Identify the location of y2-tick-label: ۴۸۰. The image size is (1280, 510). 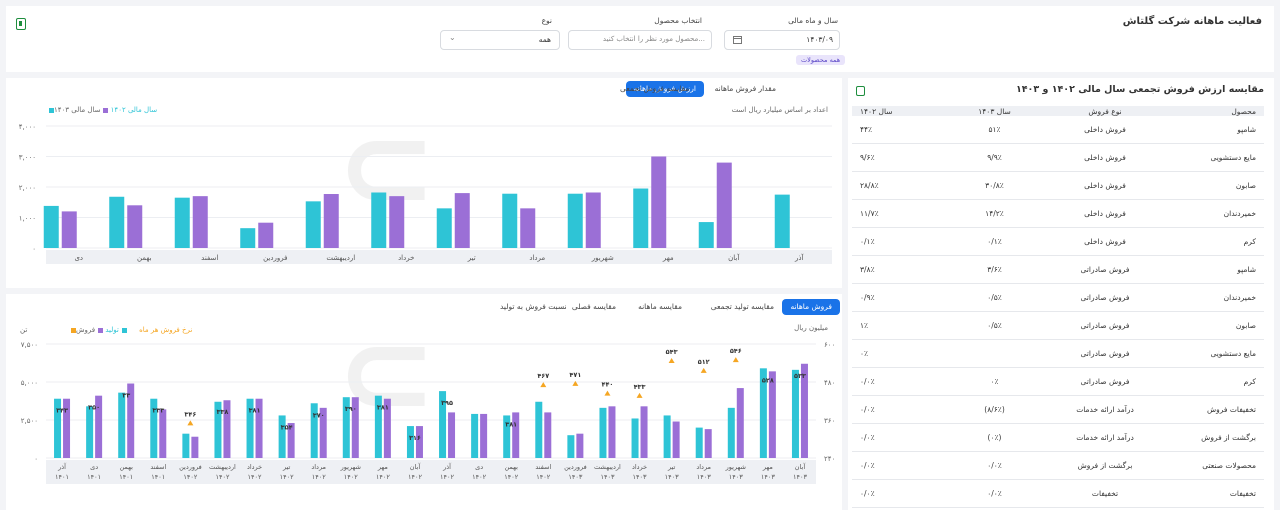
(829, 383).